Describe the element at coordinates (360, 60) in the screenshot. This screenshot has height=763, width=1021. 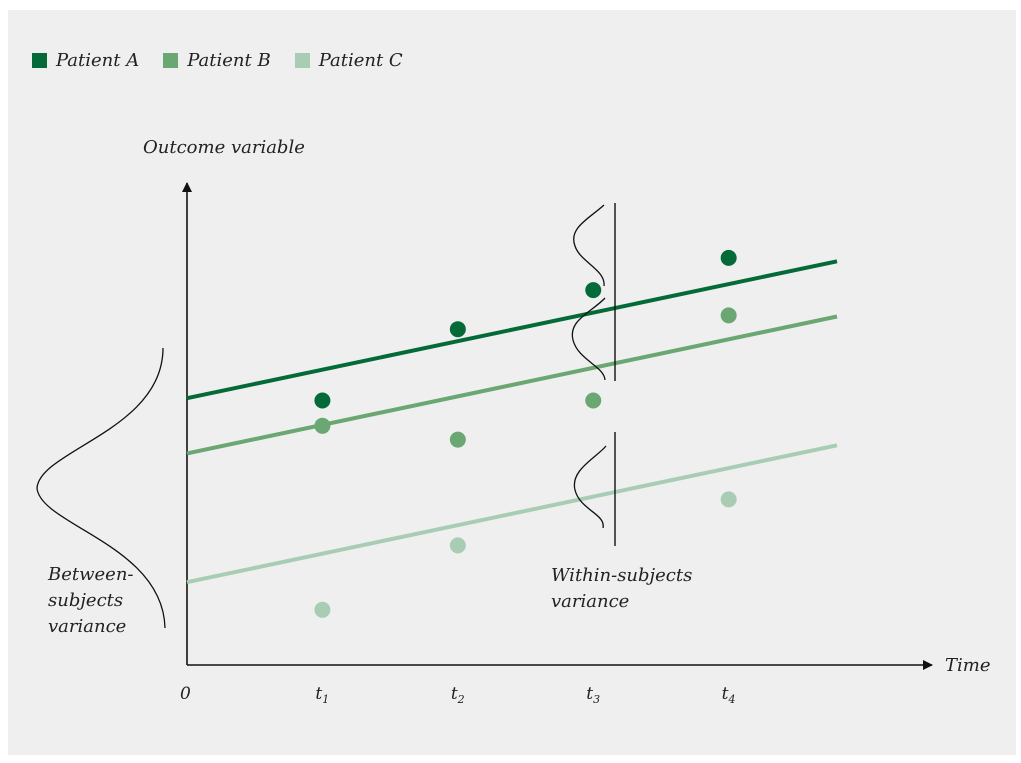
I see `legend-label-patient-c: Patient C` at that location.